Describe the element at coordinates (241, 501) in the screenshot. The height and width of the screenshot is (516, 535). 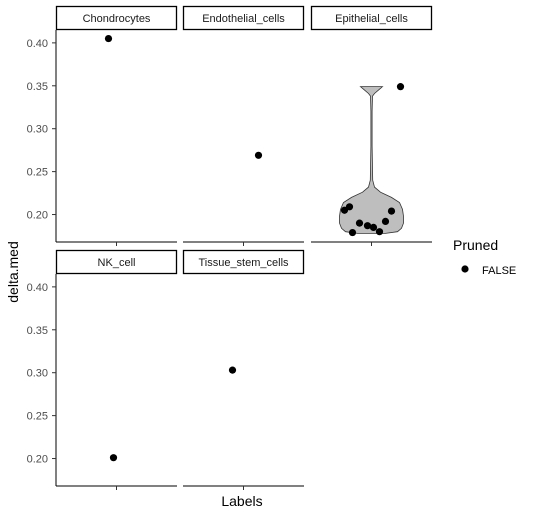
I see `x-axis-label: Labels` at that location.